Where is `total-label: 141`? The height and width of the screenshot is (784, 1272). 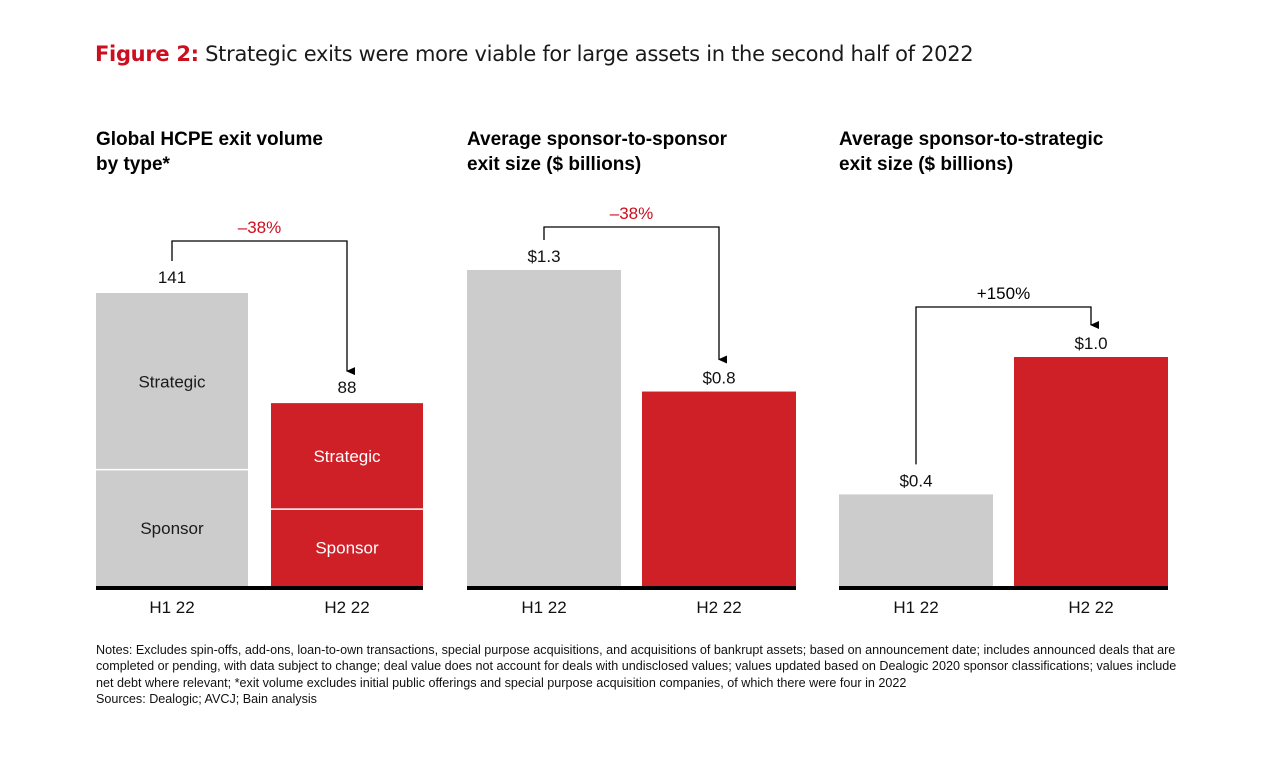
total-label: 141 is located at coordinates (172, 277).